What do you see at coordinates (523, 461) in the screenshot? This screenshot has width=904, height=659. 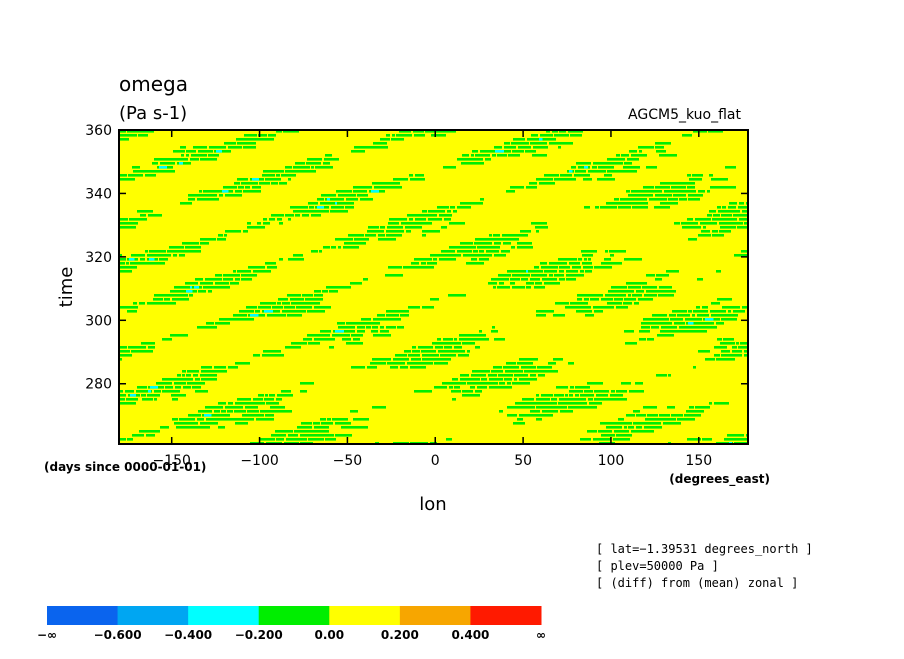 I see `x-tick-label: 50` at bounding box center [523, 461].